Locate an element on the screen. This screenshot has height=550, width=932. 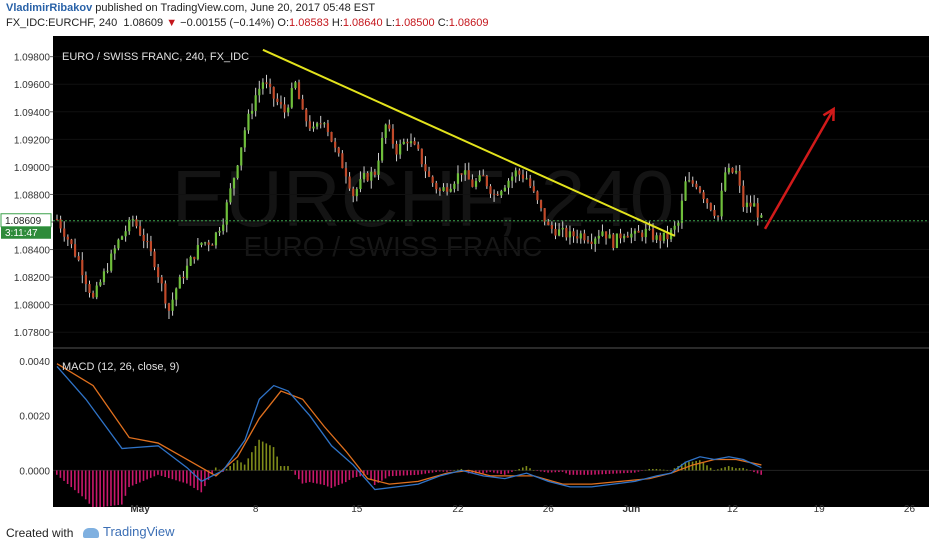
price-tick-label: 1.08400 is located at coordinates (32, 251).